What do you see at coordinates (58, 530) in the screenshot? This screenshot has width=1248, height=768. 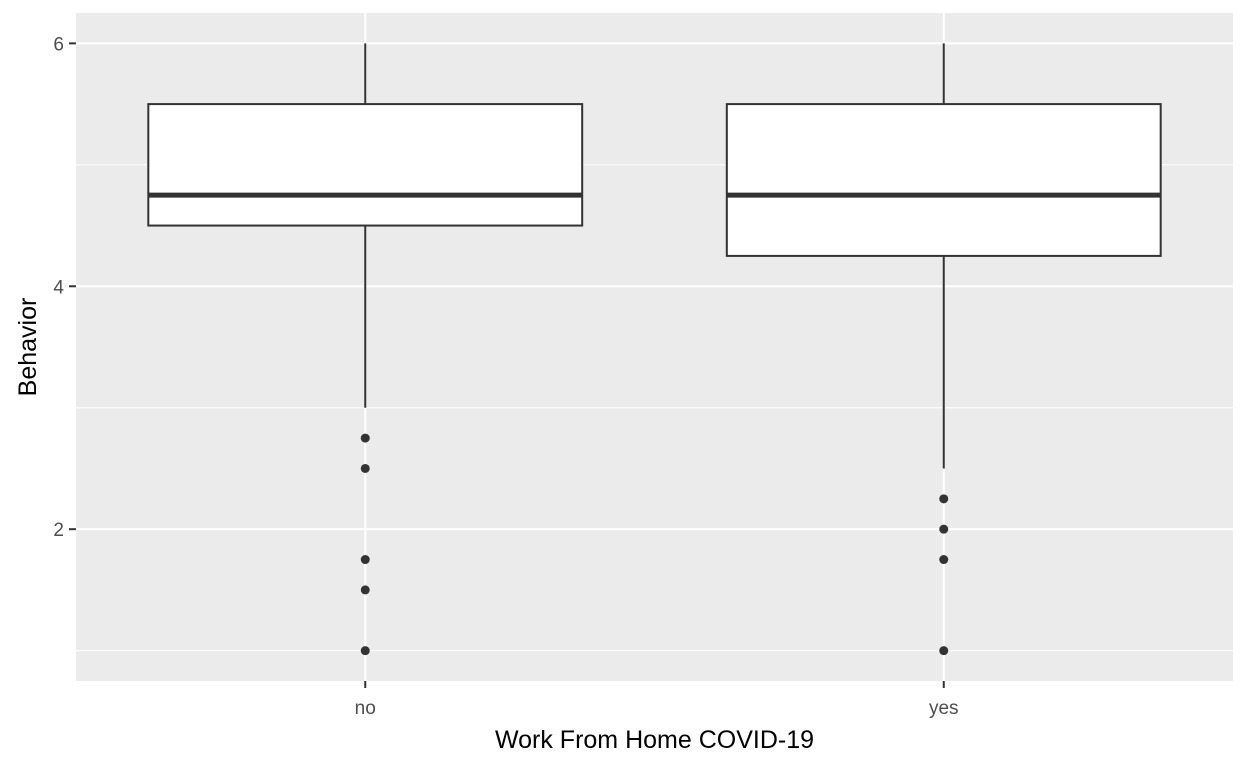 I see `y-tick-label: 2` at bounding box center [58, 530].